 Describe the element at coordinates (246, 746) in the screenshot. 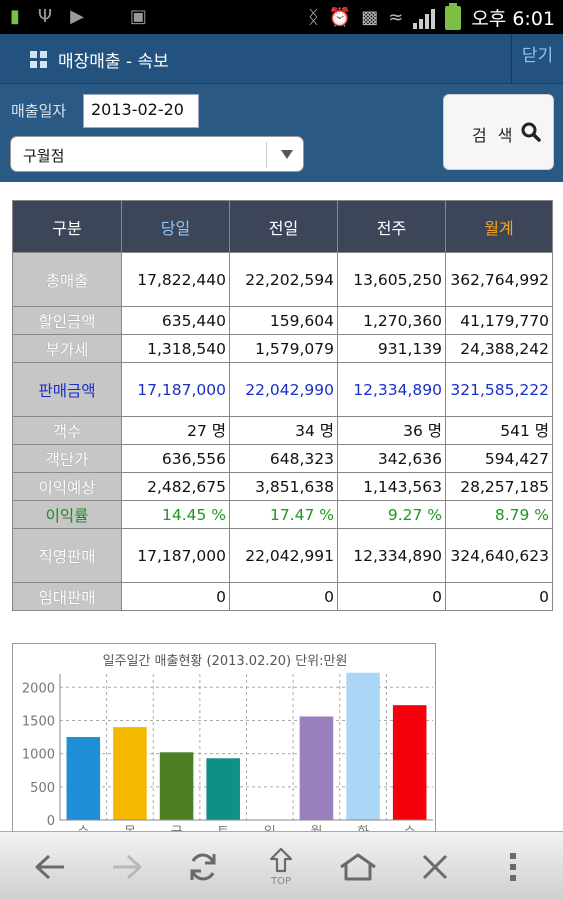

I see `chart-bars` at that location.